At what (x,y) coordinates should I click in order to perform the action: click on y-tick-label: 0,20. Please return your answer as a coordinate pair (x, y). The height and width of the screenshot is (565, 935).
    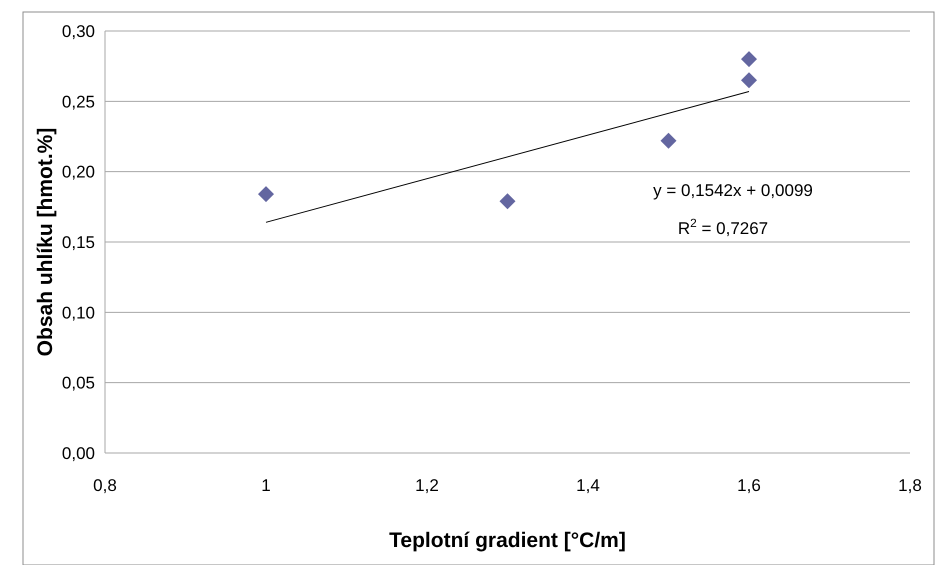
    Looking at the image, I should click on (78, 172).